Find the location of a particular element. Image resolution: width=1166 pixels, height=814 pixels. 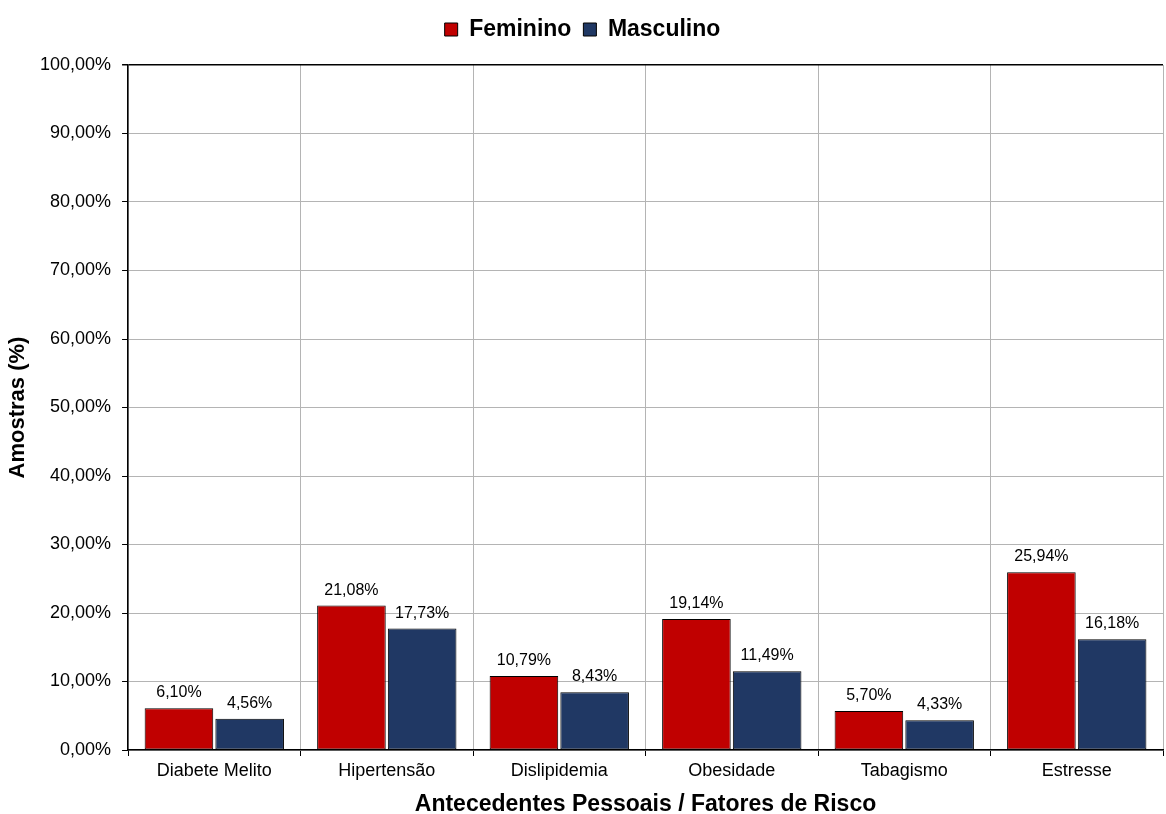

data-label: 10,79% is located at coordinates (524, 660).